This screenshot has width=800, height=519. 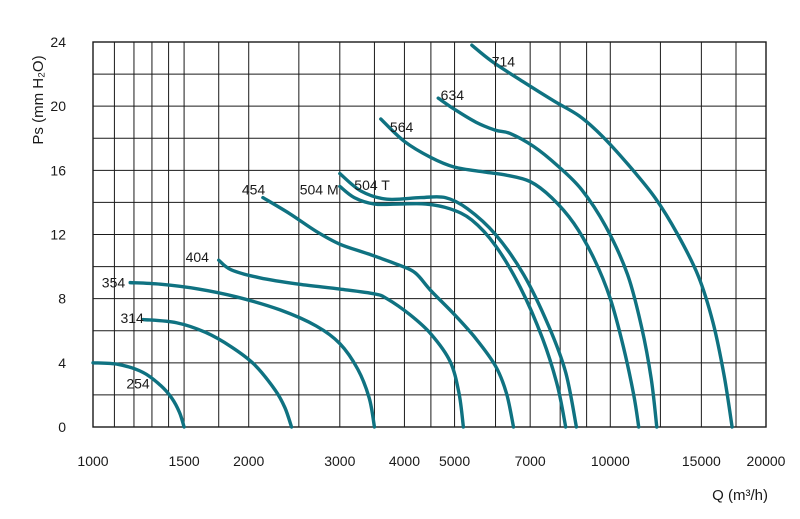 What do you see at coordinates (138, 384) in the screenshot?
I see `curve-label-254: 254` at bounding box center [138, 384].